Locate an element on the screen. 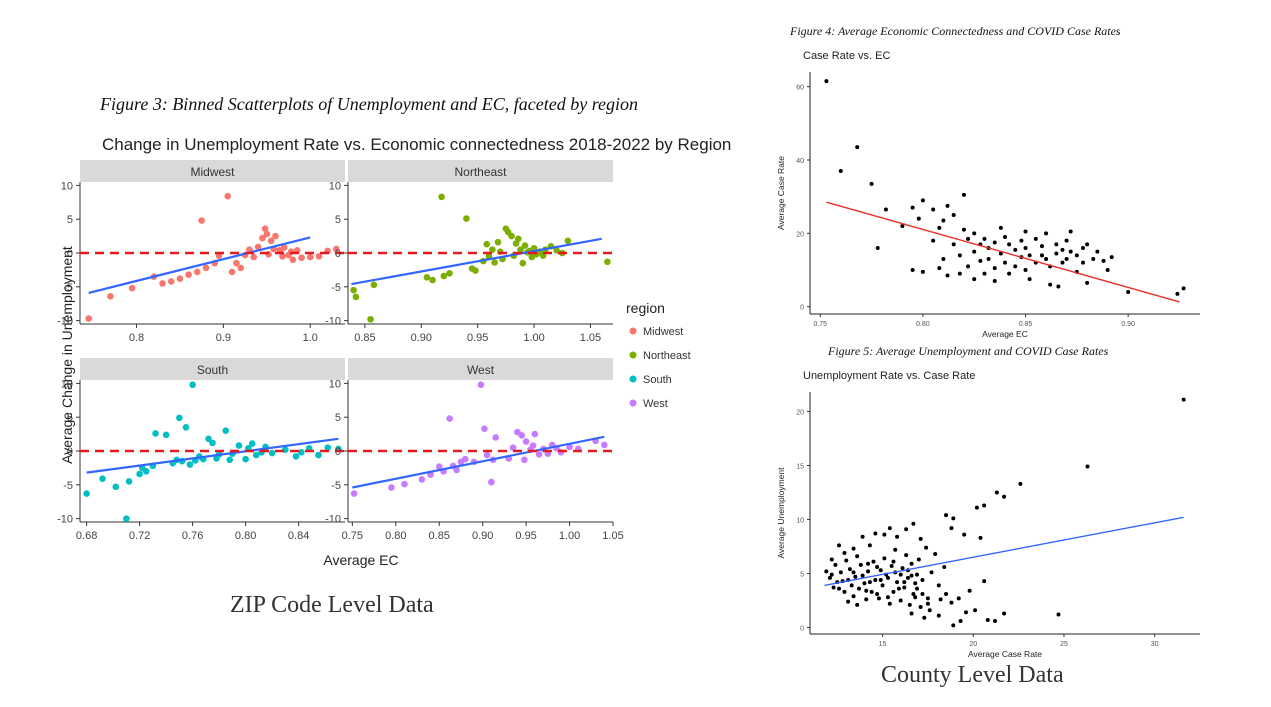  y-tick-label: -5 is located at coordinates (336, 486).